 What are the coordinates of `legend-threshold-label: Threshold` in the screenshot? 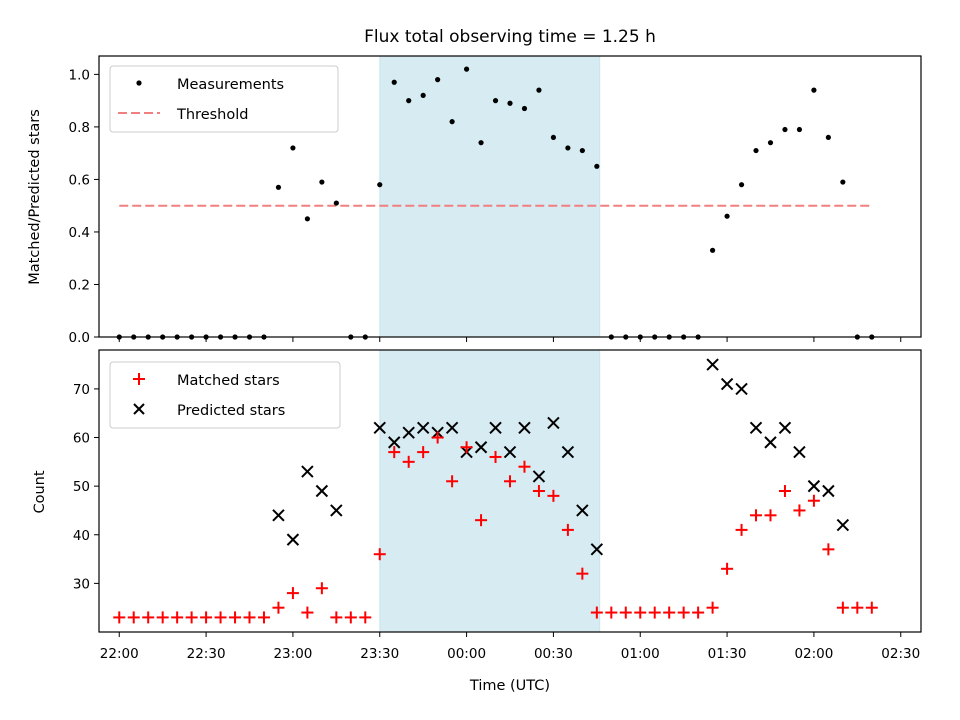 It's located at (212, 115).